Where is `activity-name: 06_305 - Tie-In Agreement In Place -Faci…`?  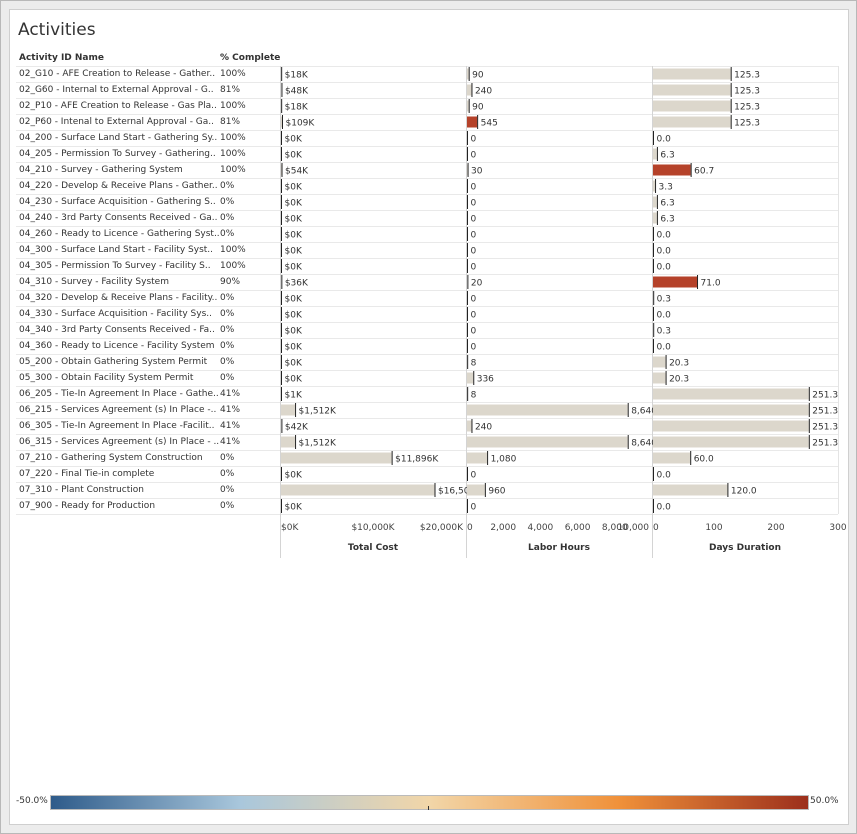 activity-name: 06_305 - Tie-In Agreement In Place -Faci… is located at coordinates (117, 426).